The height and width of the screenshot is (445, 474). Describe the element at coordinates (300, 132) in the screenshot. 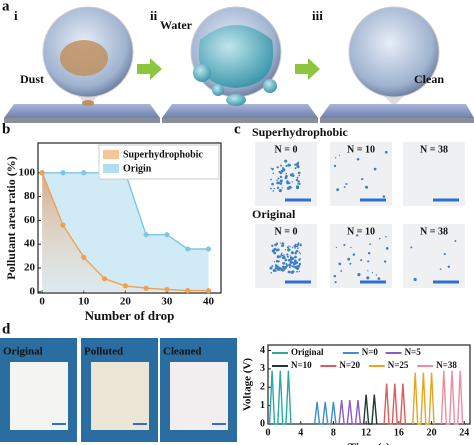

I see `row-title: Superhydrophobic` at that location.